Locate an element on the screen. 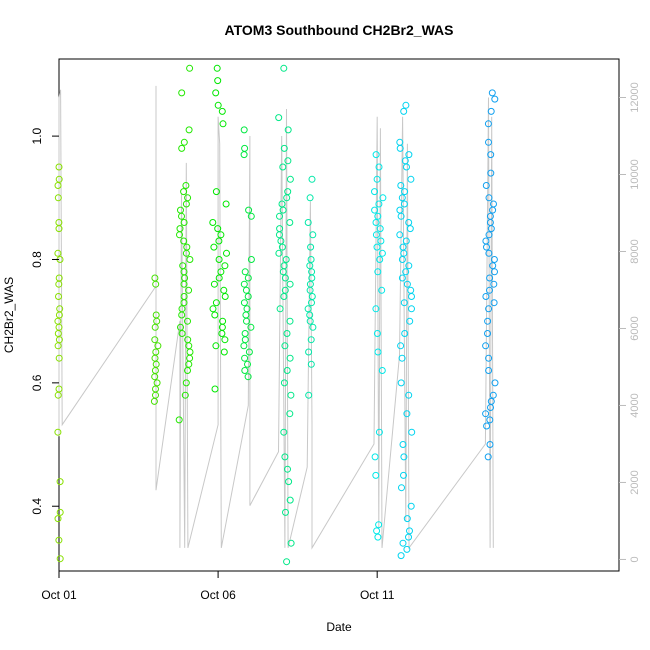 This screenshot has width=650, height=650. y2-tick-label: 6000 is located at coordinates (635, 328).